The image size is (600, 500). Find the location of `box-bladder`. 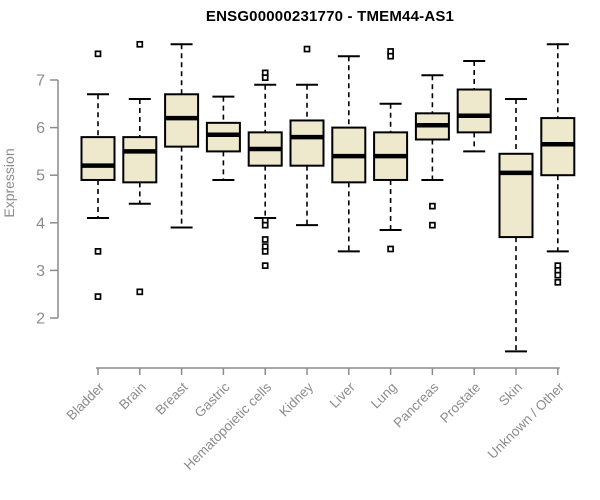

box-bladder is located at coordinates (98, 158).